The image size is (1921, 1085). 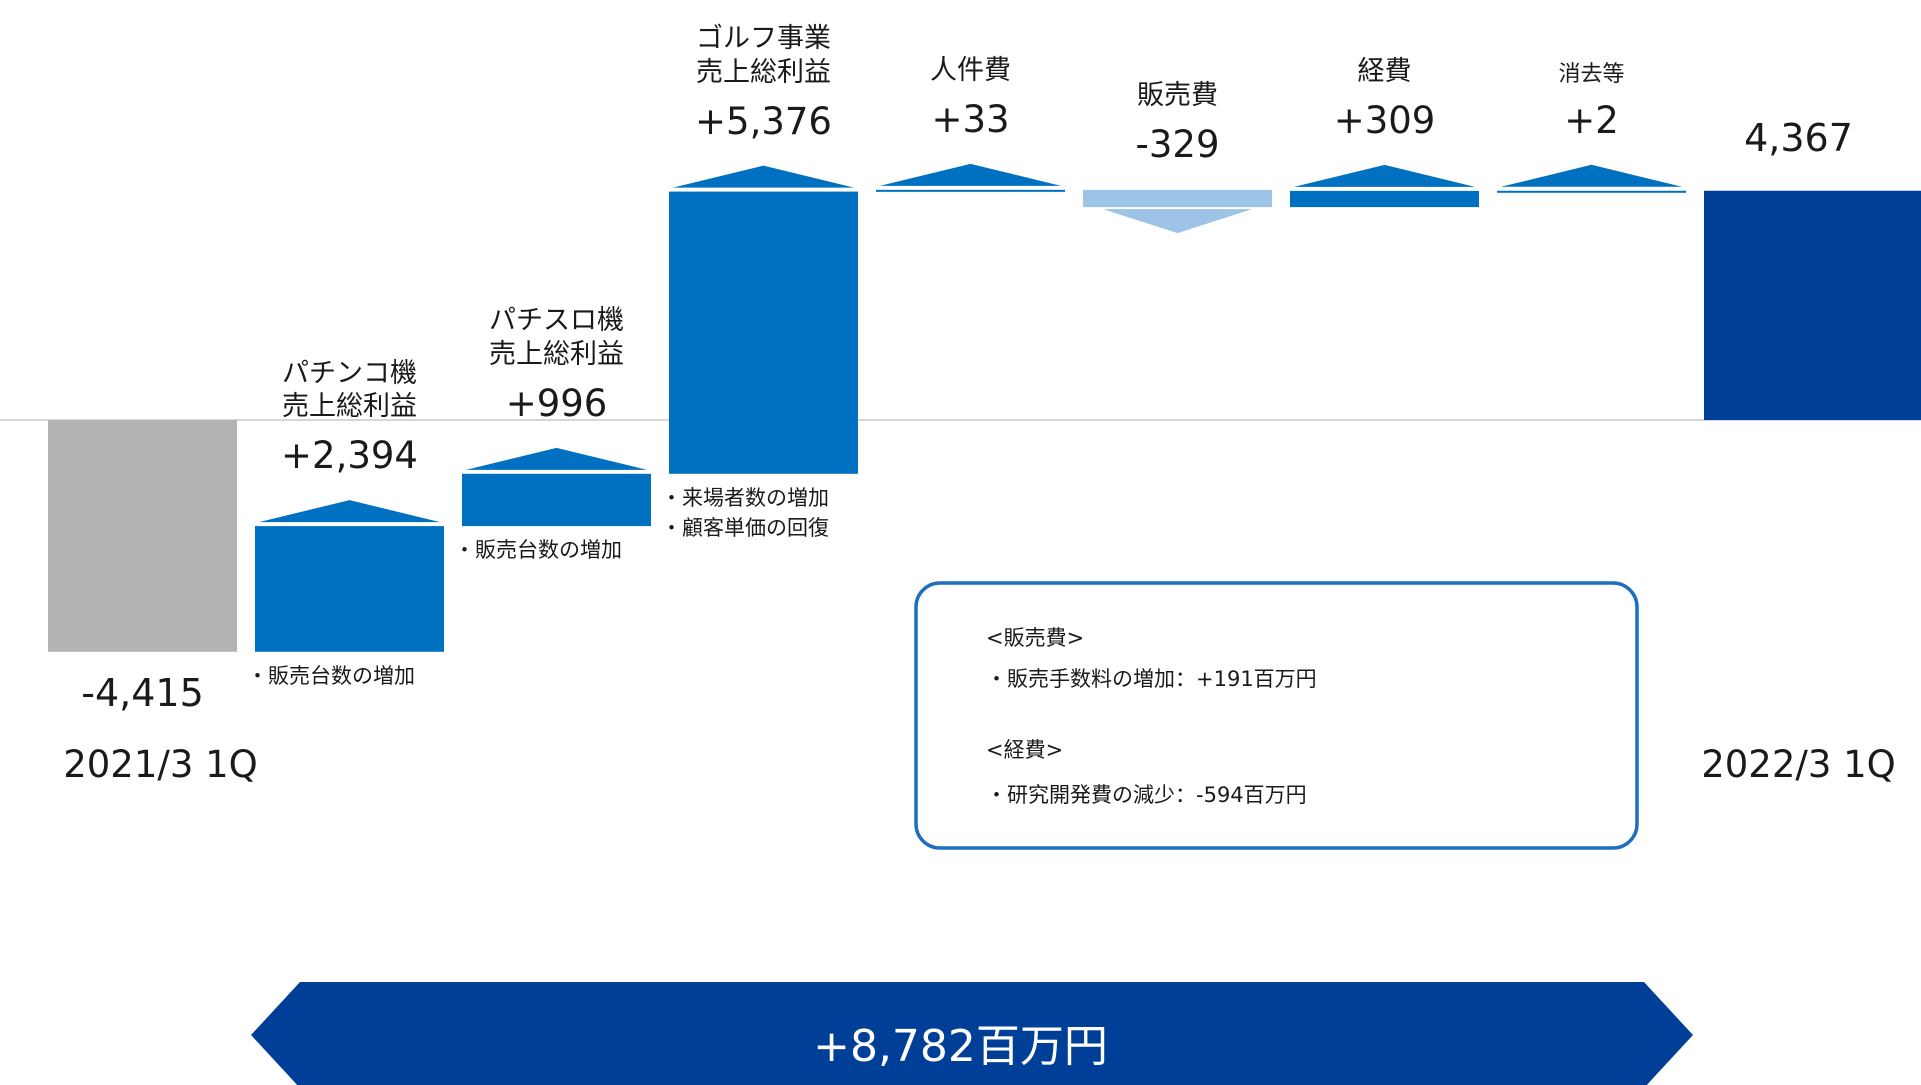 I want to click on value-label: +33, so click(x=970, y=119).